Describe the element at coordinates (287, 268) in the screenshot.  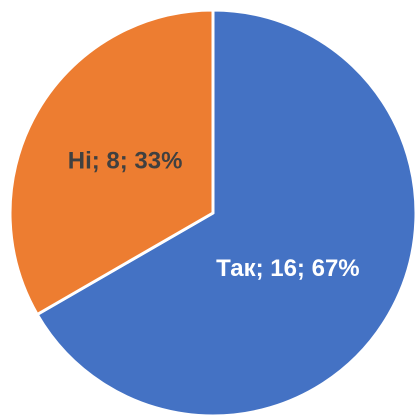
I see `data-label: Так; 16; 67%` at that location.